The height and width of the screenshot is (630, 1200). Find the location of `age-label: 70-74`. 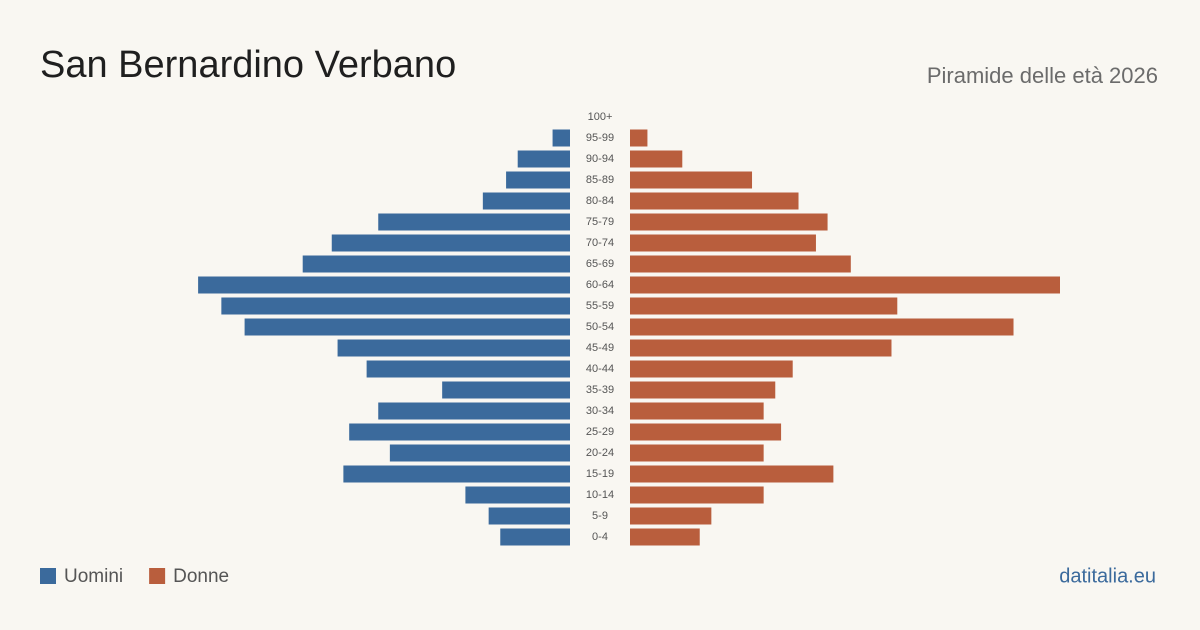

age-label: 70-74 is located at coordinates (600, 243).